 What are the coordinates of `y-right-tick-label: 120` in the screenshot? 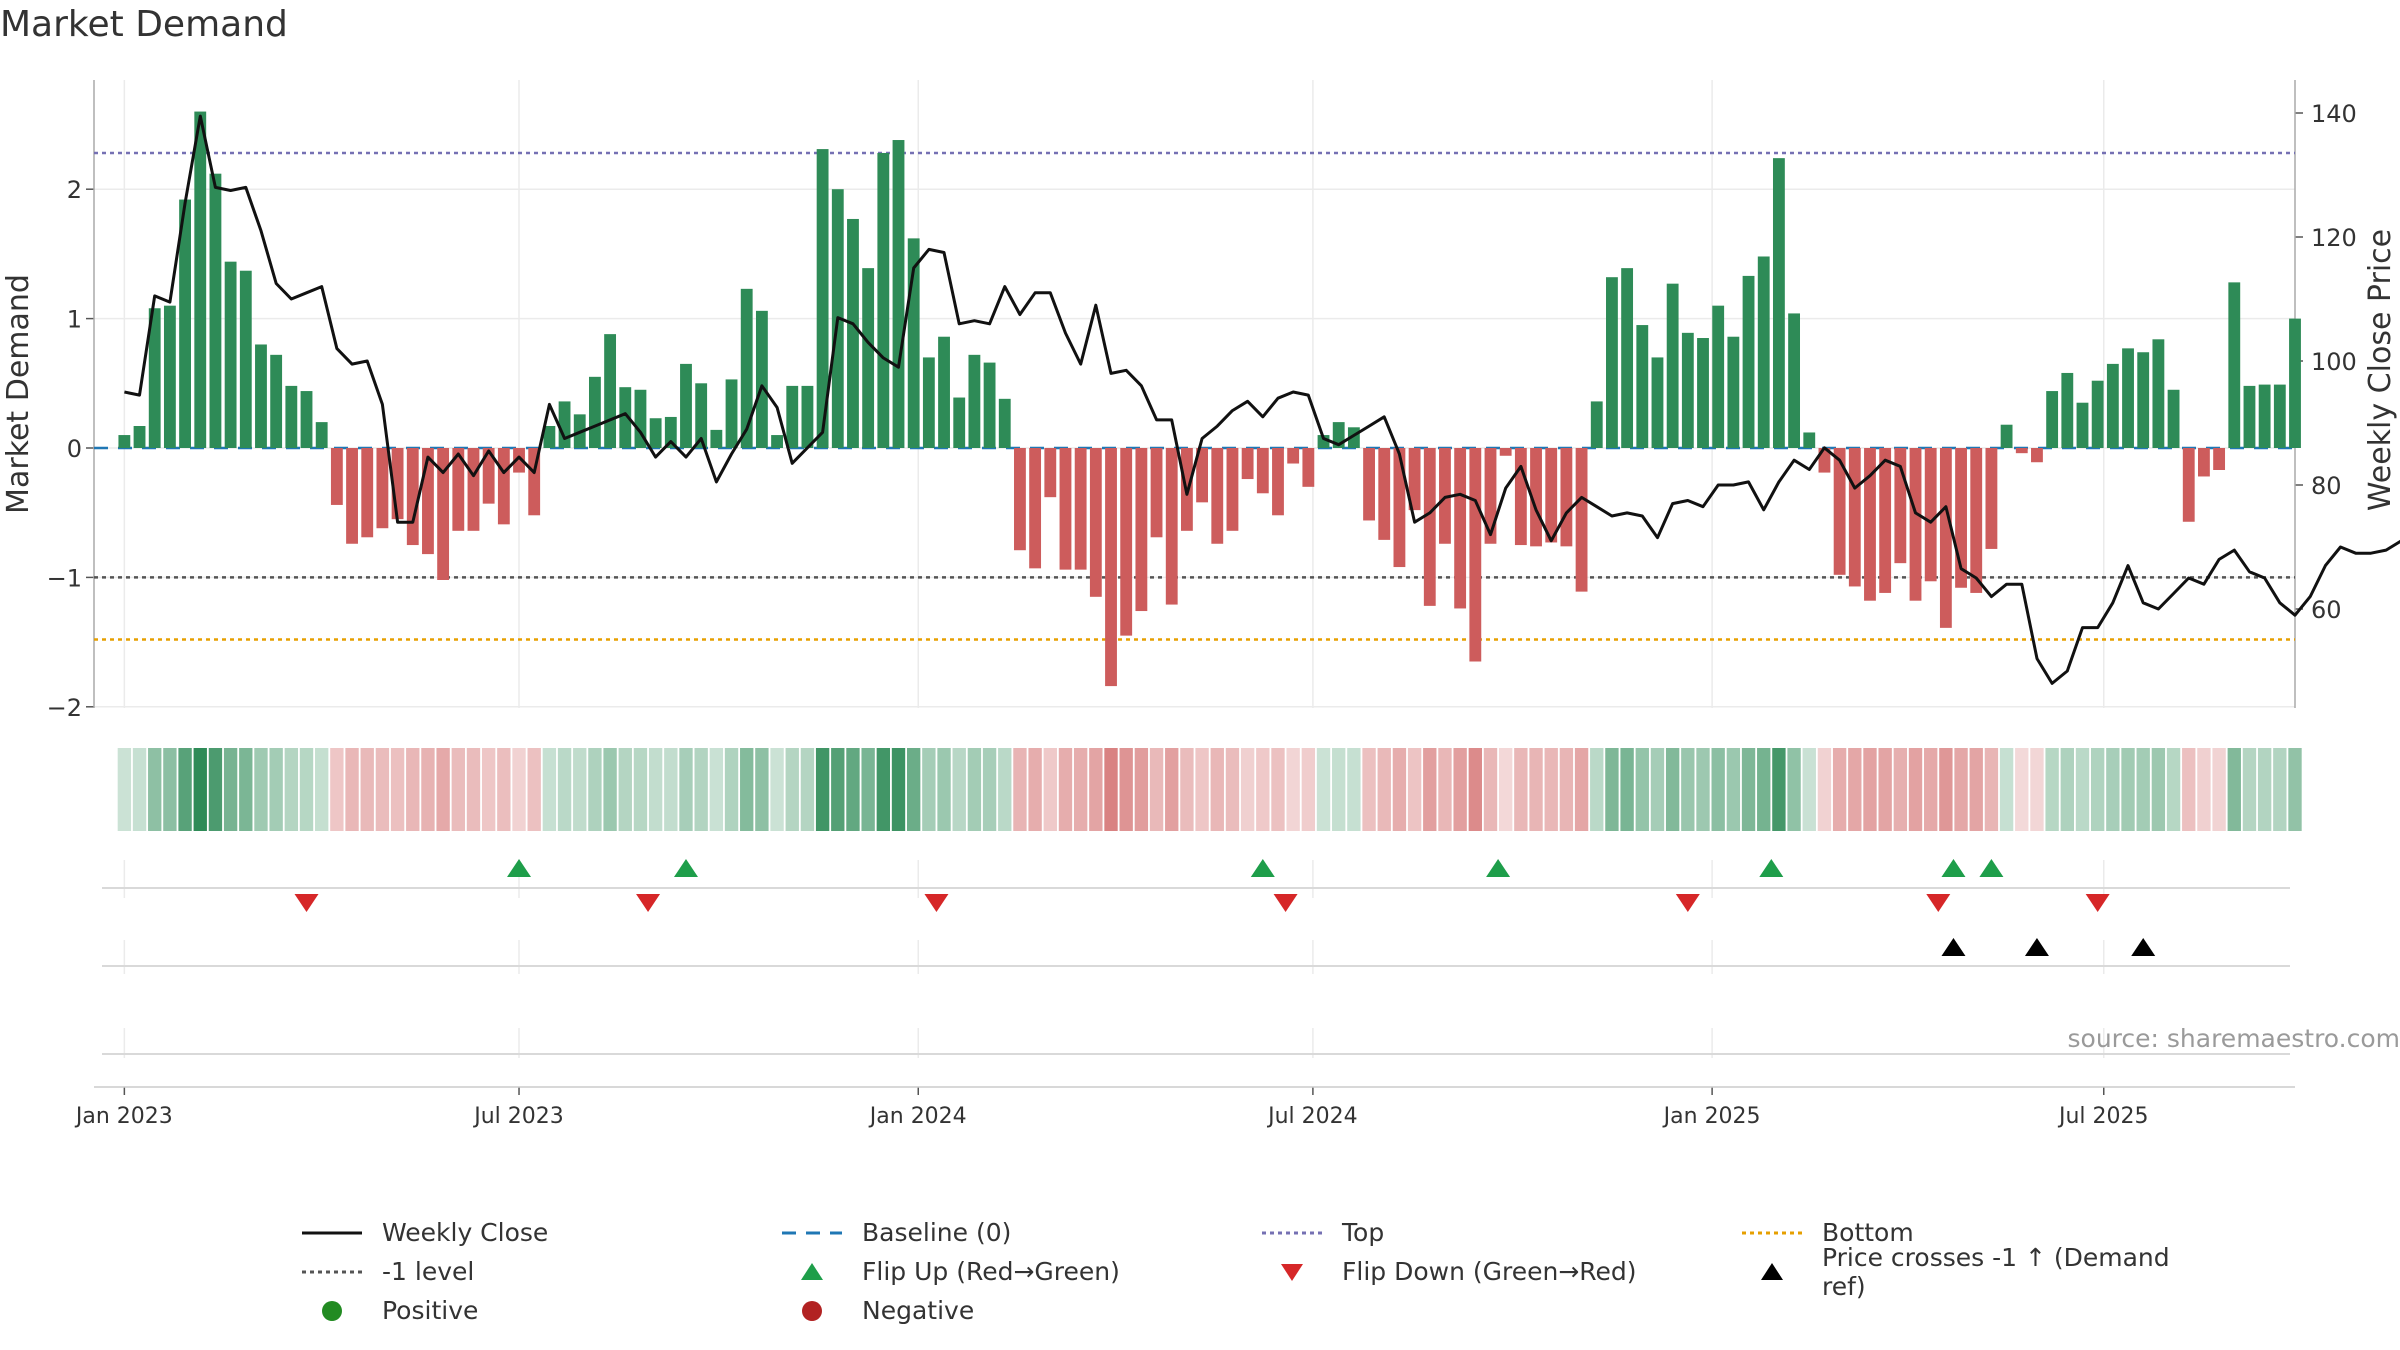 It's located at (2334, 238).